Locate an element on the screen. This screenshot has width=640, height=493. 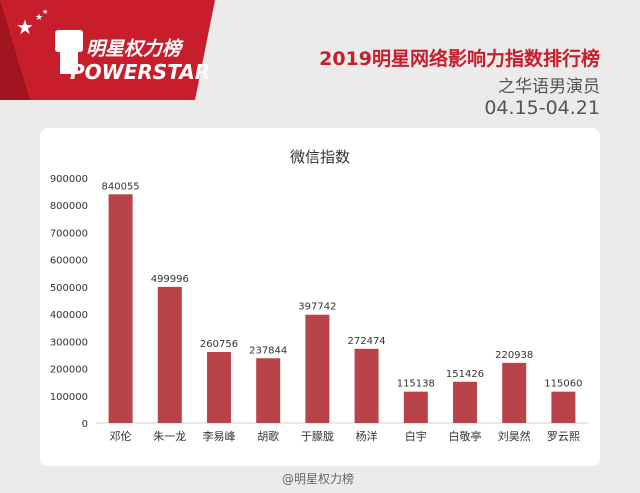
y-tick-label: 900000 is located at coordinates (69, 179).